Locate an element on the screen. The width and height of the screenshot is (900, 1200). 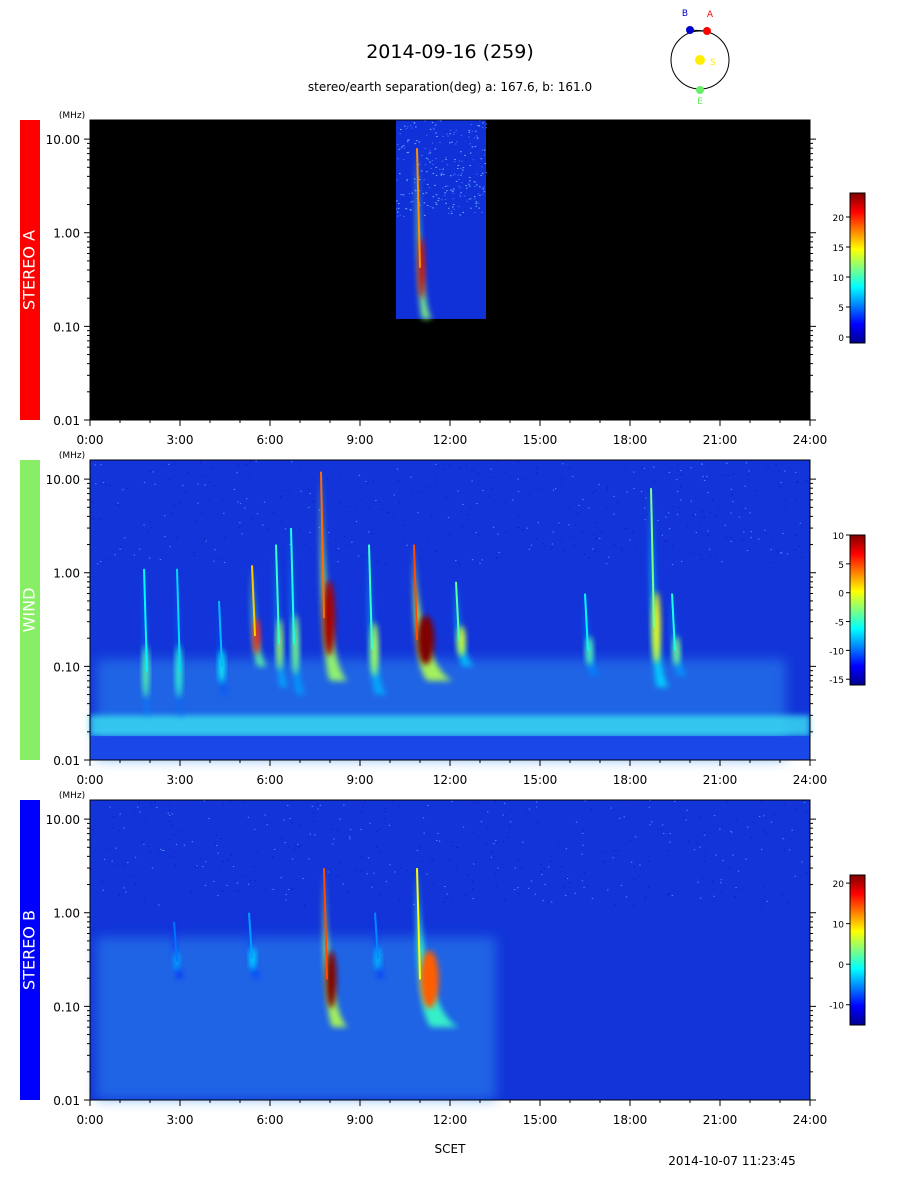
x-tick-label: 18:00 is located at coordinates (630, 440).